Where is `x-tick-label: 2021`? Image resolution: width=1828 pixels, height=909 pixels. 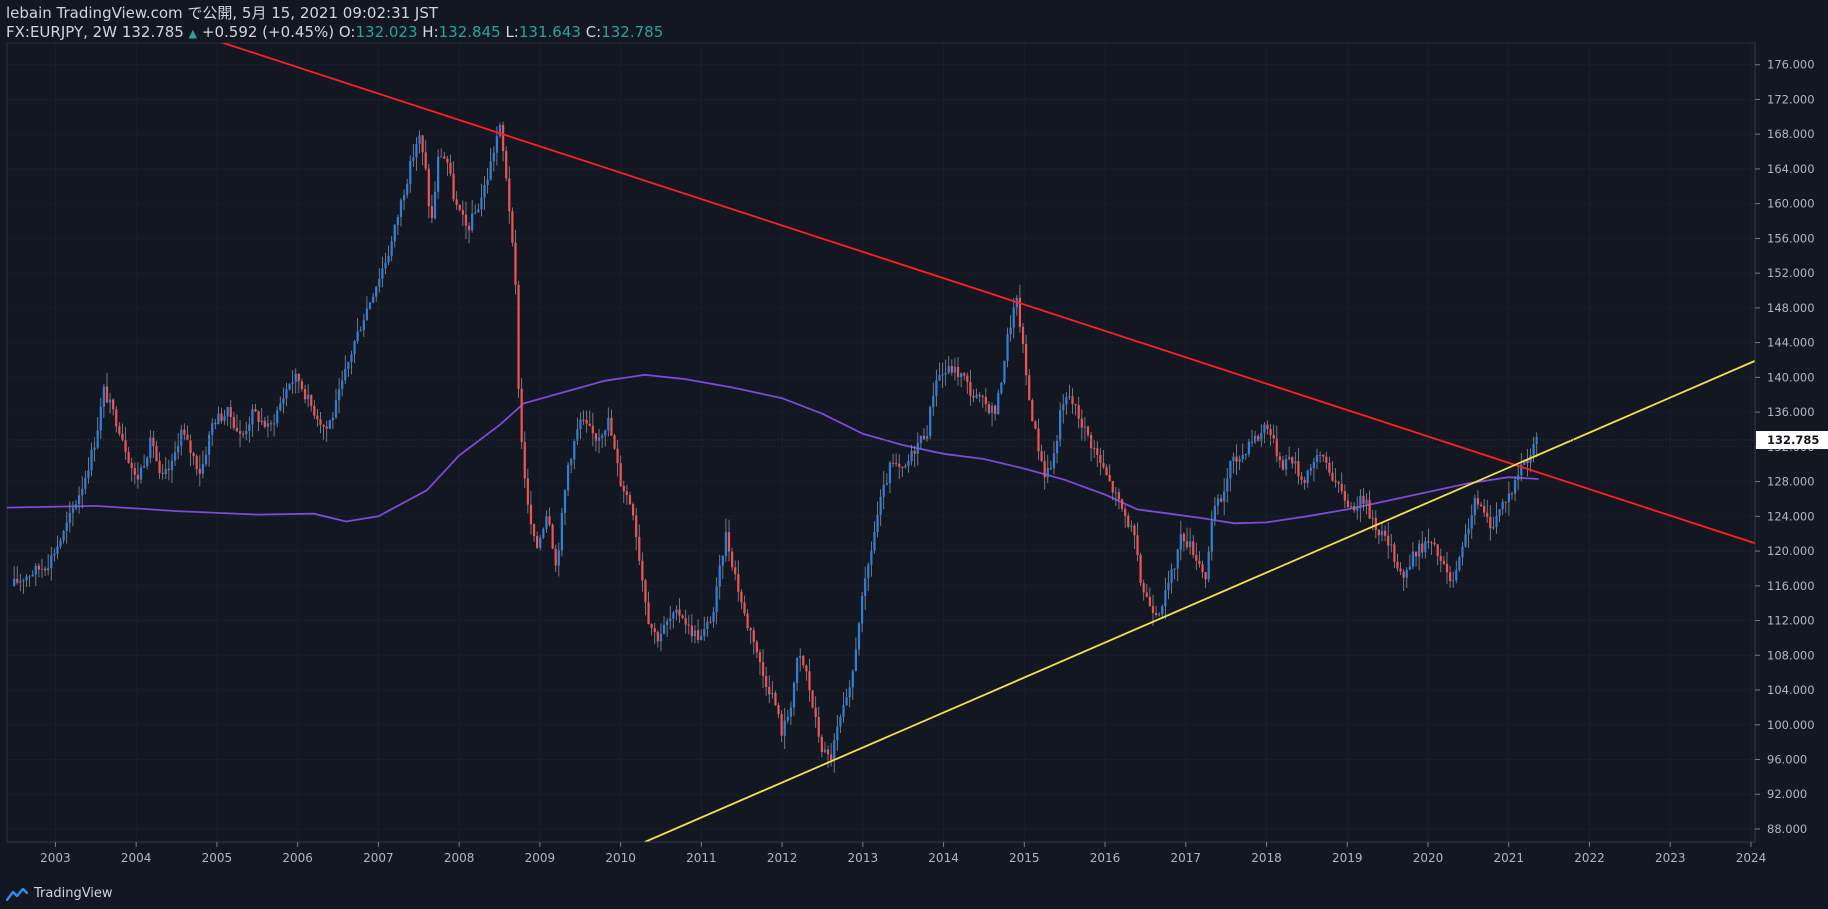
x-tick-label: 2021 is located at coordinates (1508, 858).